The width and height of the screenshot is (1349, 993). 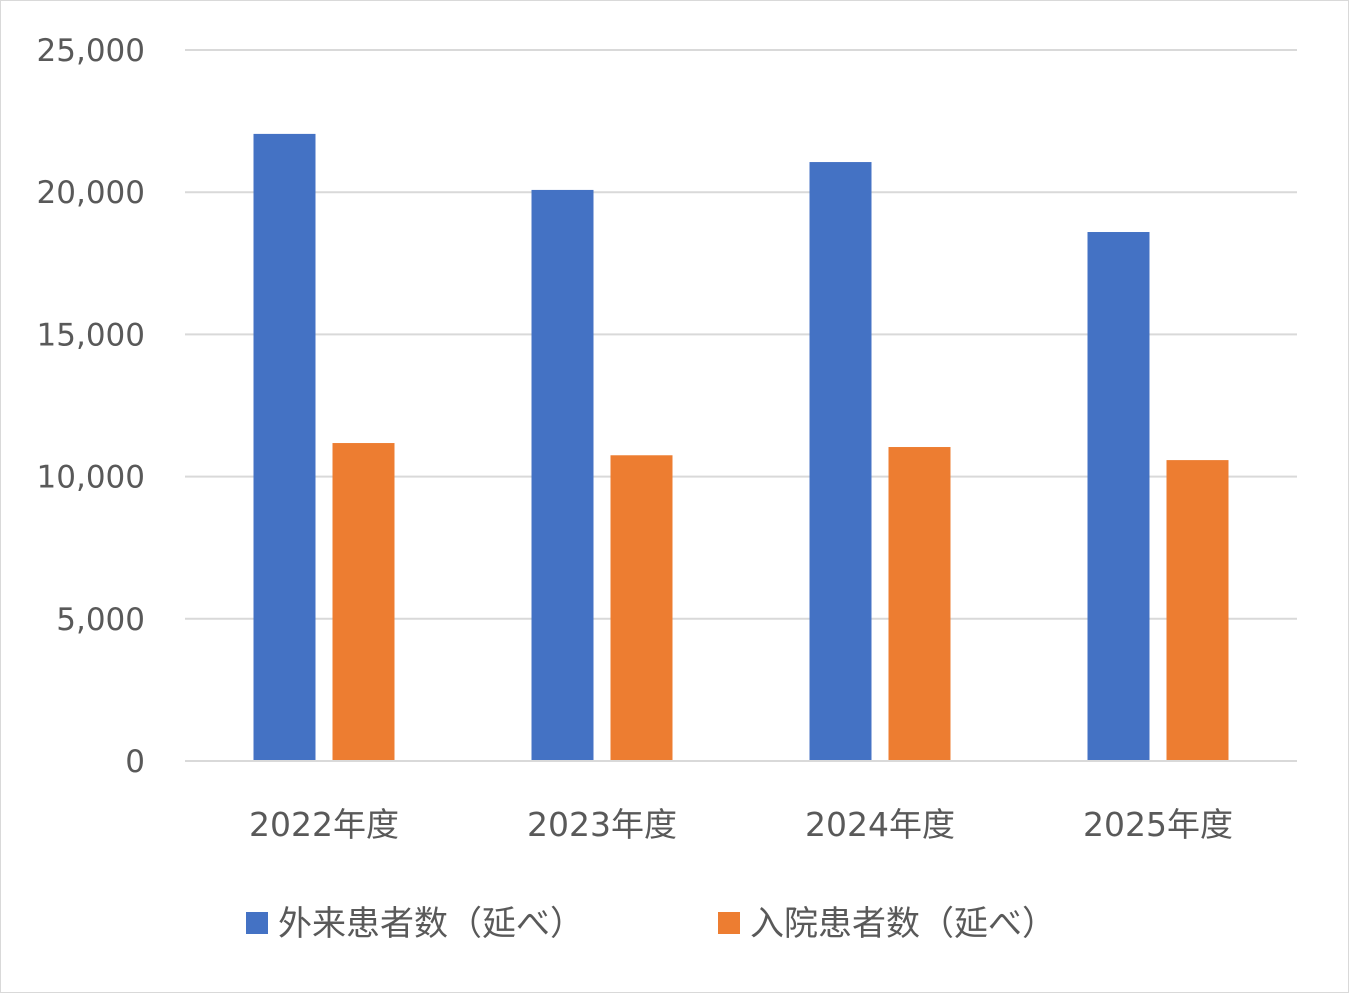 I want to click on y-tick-label: 25,000, so click(x=91, y=51).